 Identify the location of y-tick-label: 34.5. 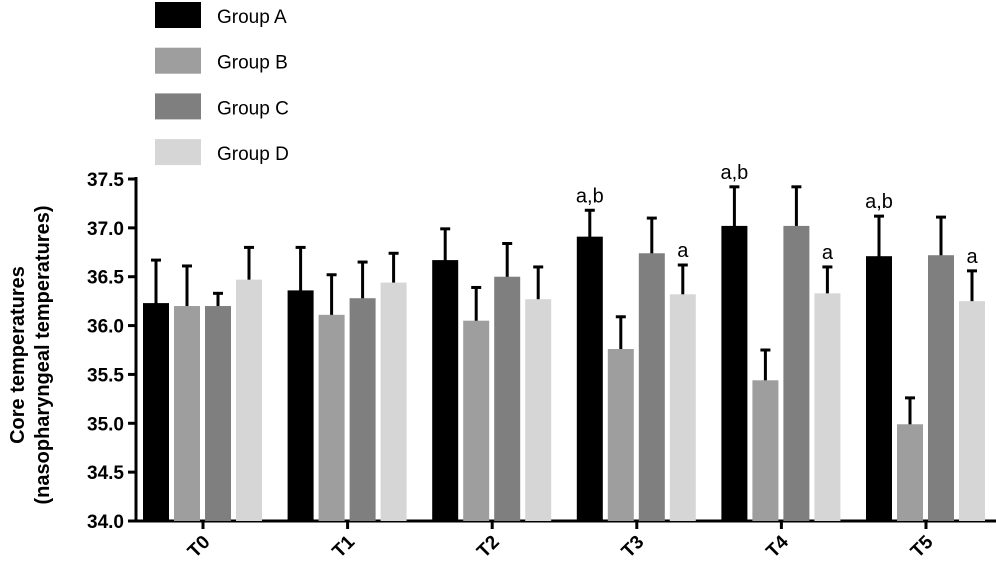
(105, 473).